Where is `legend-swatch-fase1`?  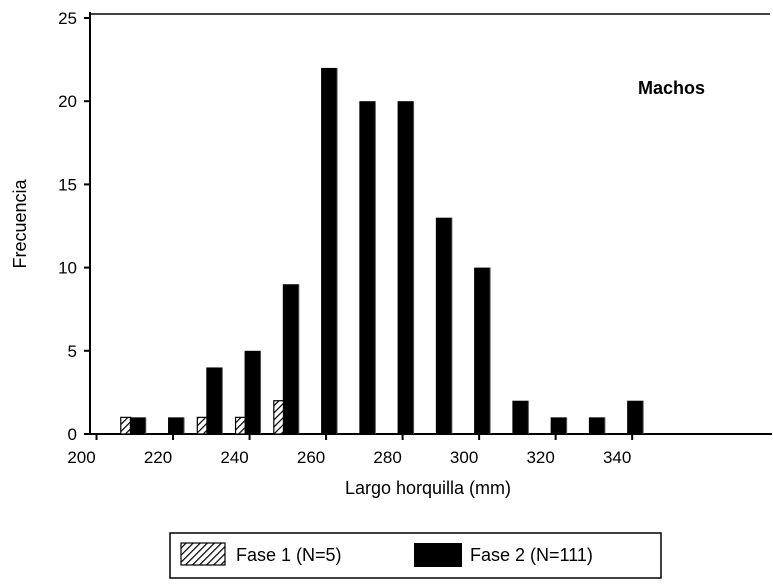
legend-swatch-fase1 is located at coordinates (203, 554).